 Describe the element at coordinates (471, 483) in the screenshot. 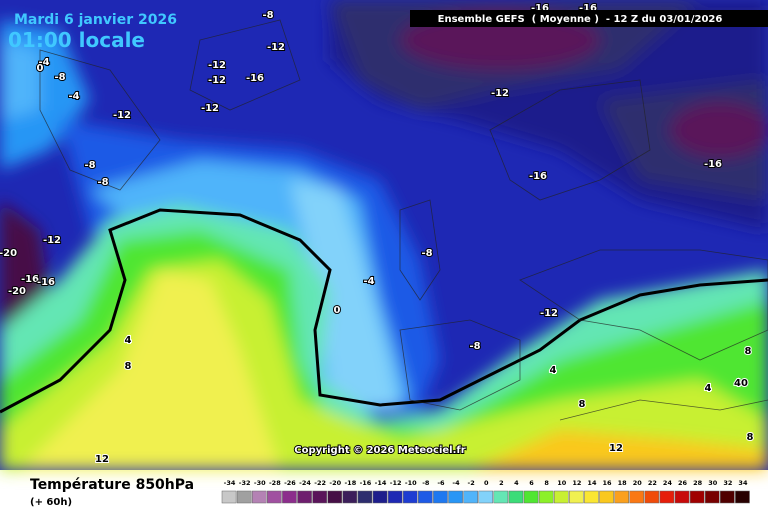

I see `scale-label: -2` at that location.